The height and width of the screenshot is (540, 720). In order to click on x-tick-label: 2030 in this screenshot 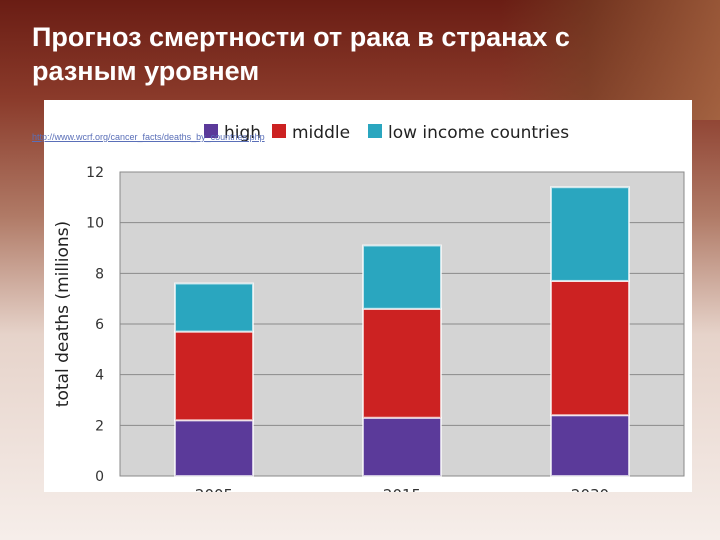, I will do `click(590, 489)`.